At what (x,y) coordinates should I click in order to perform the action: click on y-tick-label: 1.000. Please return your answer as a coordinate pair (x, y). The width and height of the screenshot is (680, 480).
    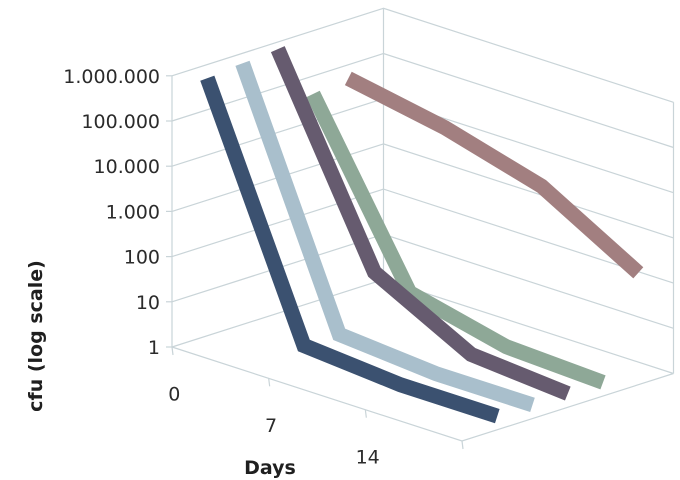
    Looking at the image, I should click on (133, 212).